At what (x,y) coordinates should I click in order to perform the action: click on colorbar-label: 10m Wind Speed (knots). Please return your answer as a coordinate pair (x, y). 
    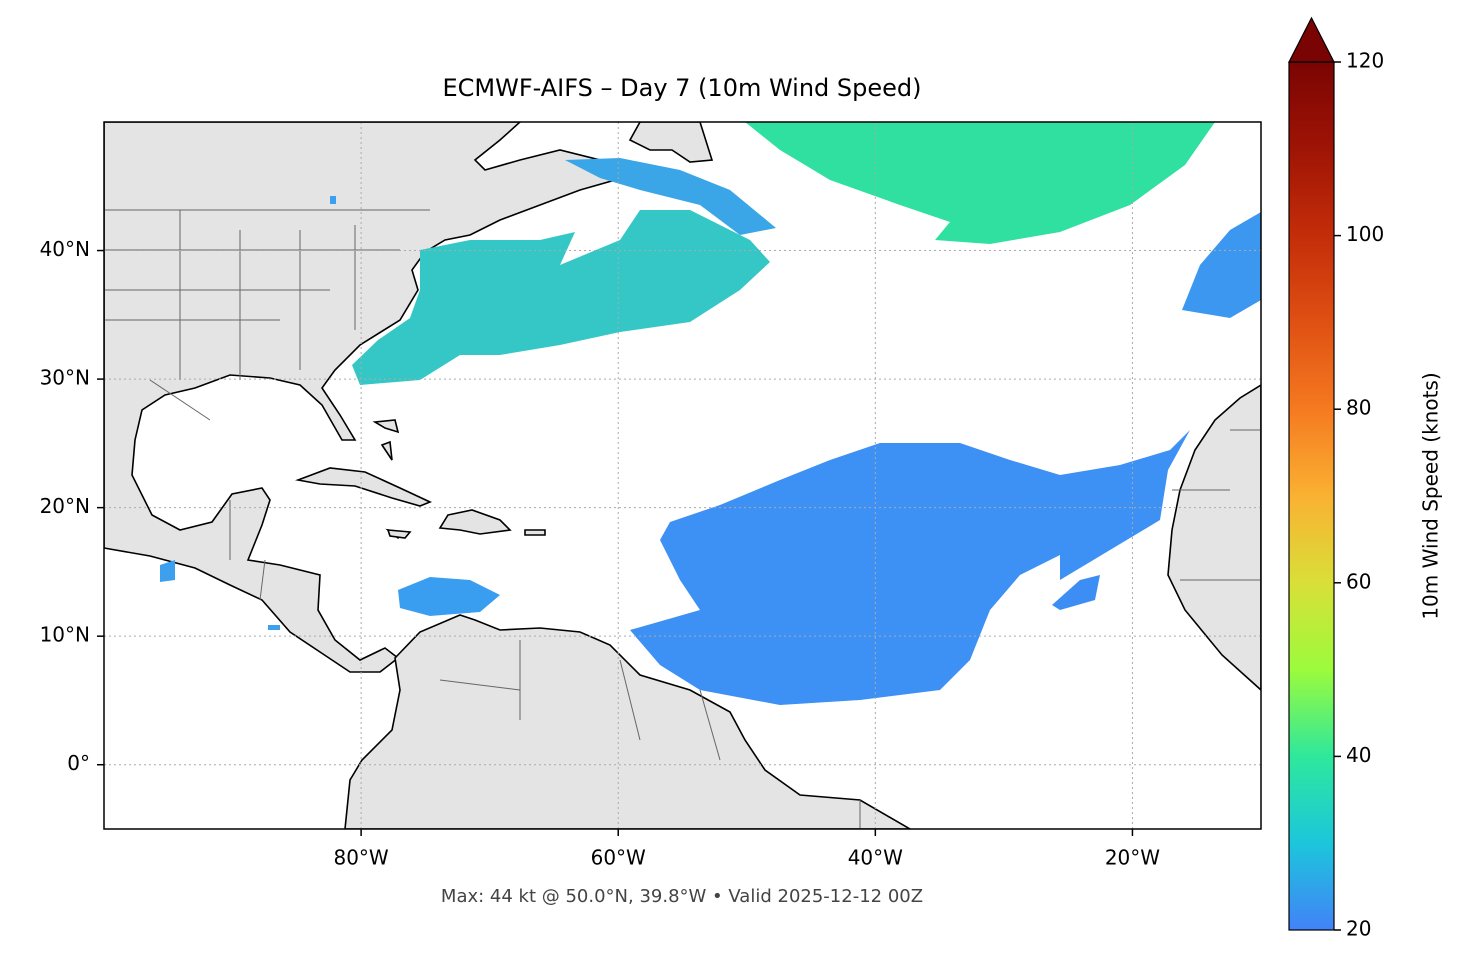
    Looking at the image, I should click on (1431, 495).